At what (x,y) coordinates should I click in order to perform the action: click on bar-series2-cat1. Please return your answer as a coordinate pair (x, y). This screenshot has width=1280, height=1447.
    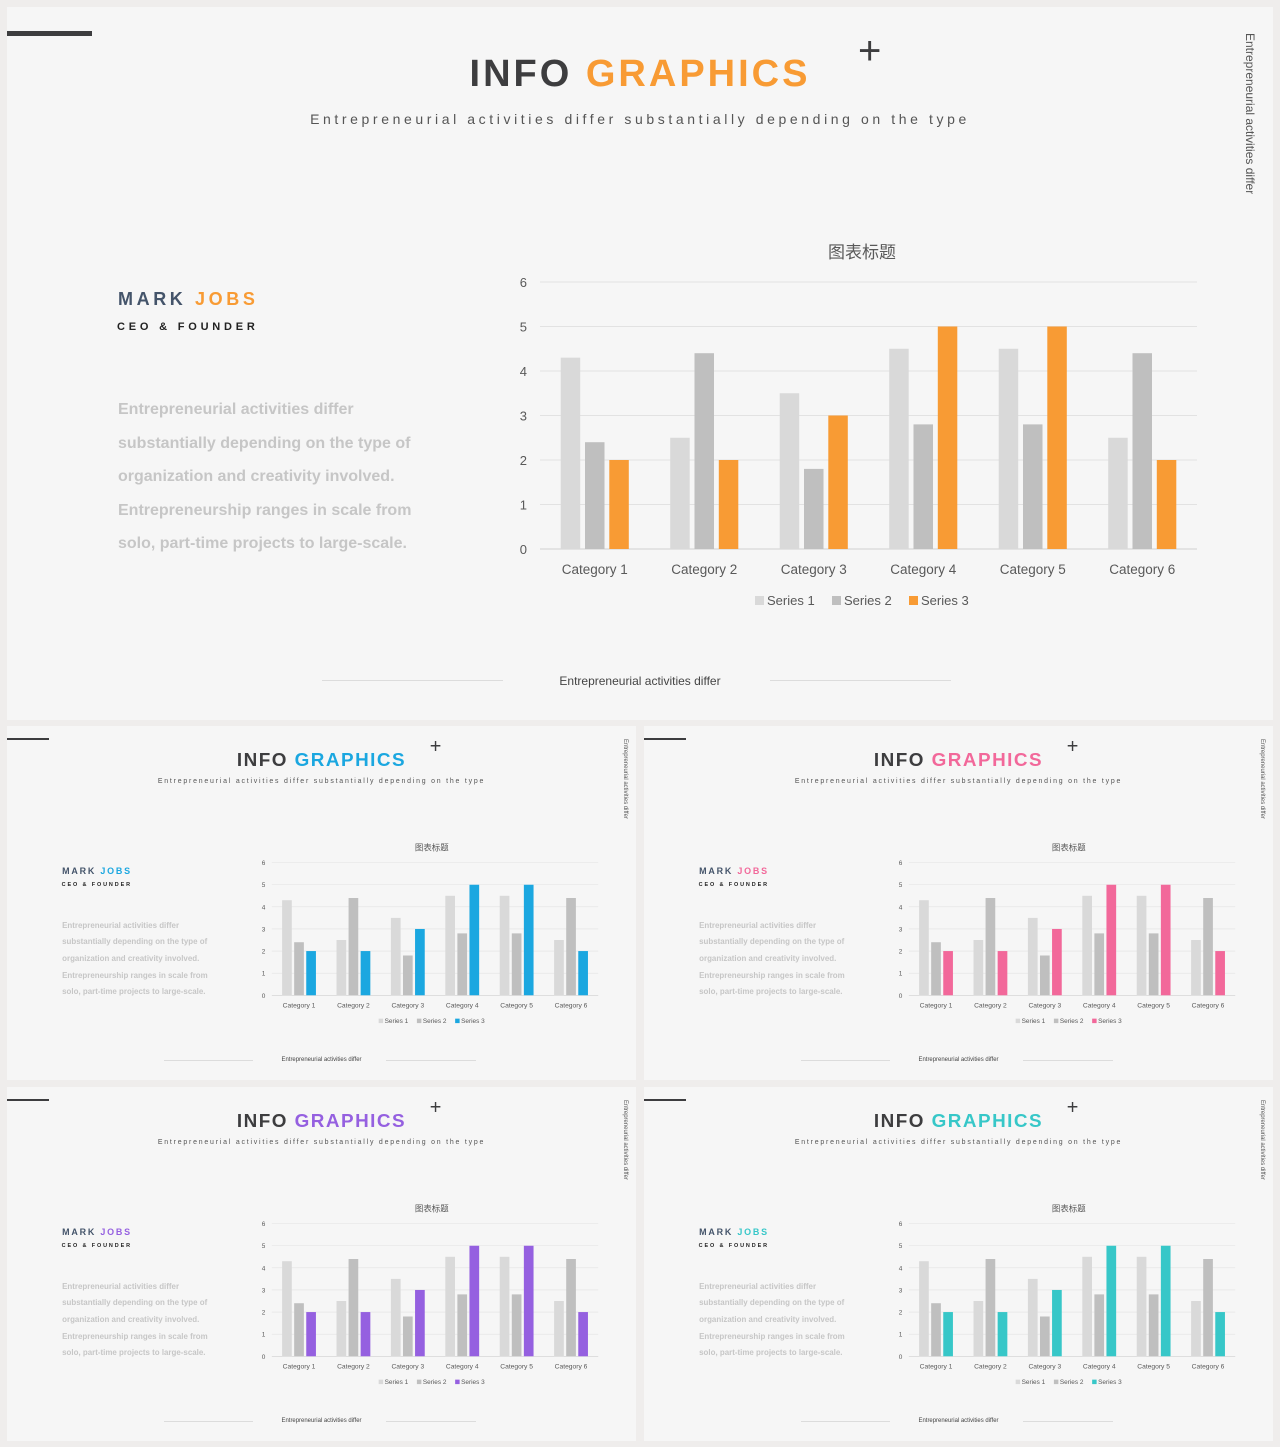
    Looking at the image, I should click on (936, 1330).